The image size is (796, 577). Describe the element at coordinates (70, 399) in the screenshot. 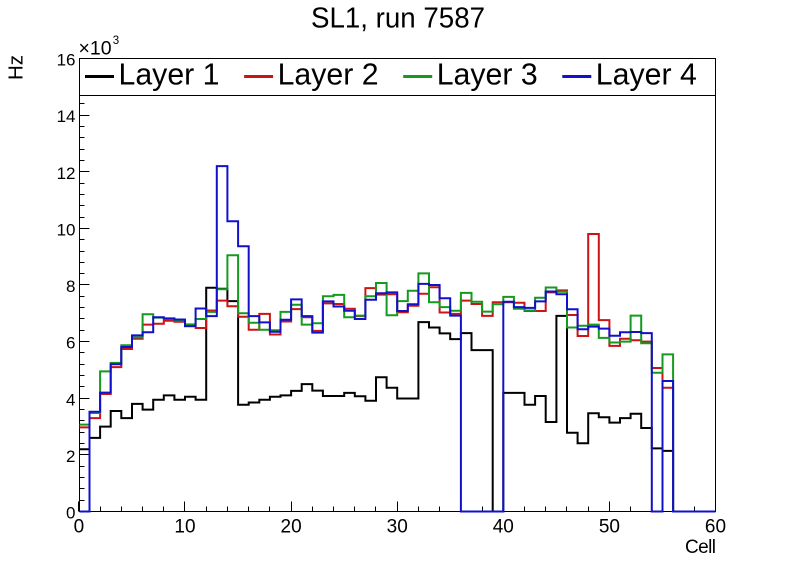

I see `svg-text: 4` at that location.